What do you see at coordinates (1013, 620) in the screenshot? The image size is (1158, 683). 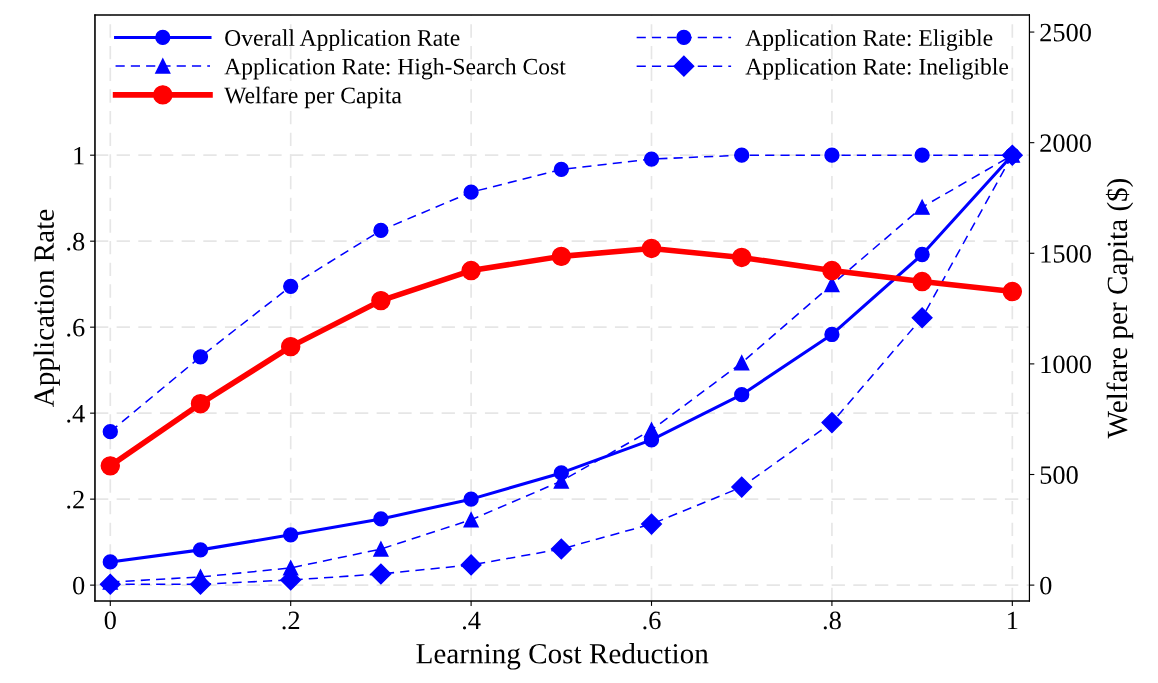 I see `x-tick-label: 1` at bounding box center [1013, 620].